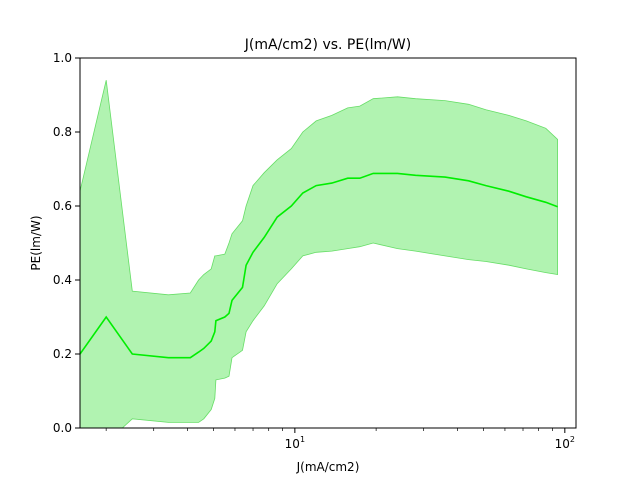 The height and width of the screenshot is (480, 640). What do you see at coordinates (62, 206) in the screenshot?
I see `y-tick-label: 0.6` at bounding box center [62, 206].